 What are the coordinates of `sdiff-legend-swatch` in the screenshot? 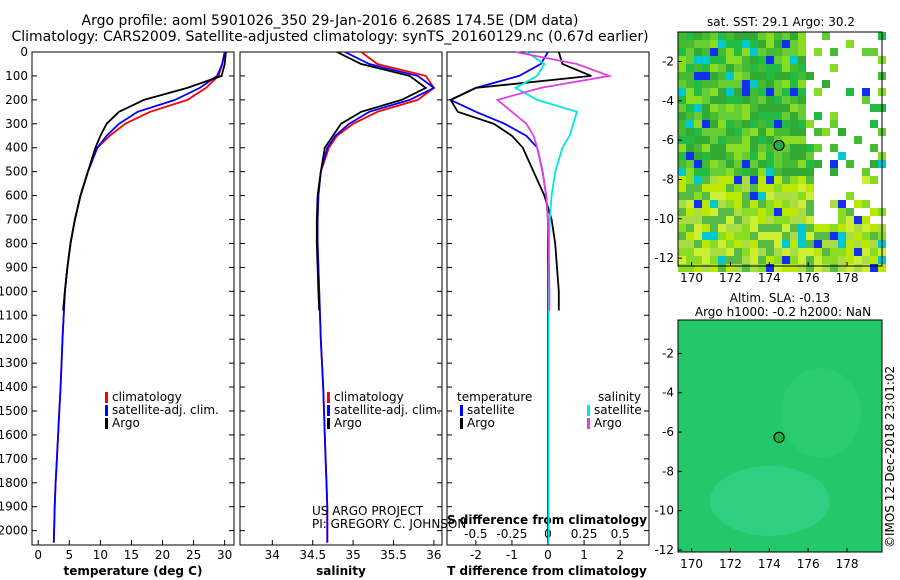 It's located at (588, 423).